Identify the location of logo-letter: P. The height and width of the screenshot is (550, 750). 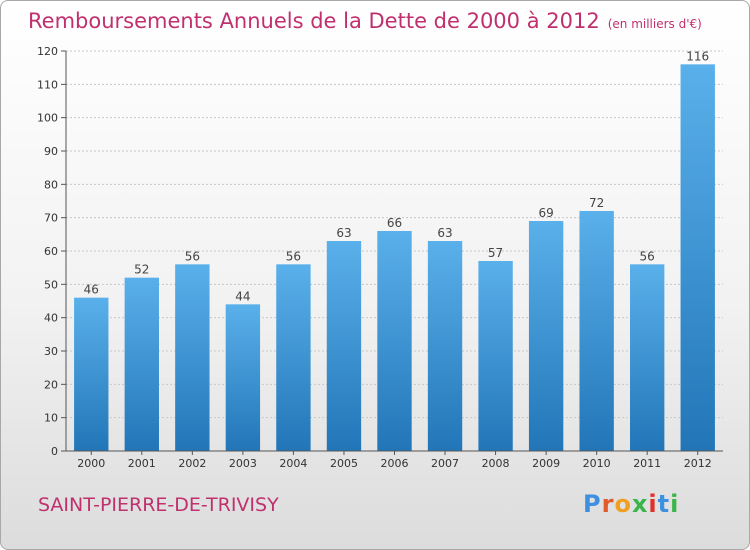
(592, 504).